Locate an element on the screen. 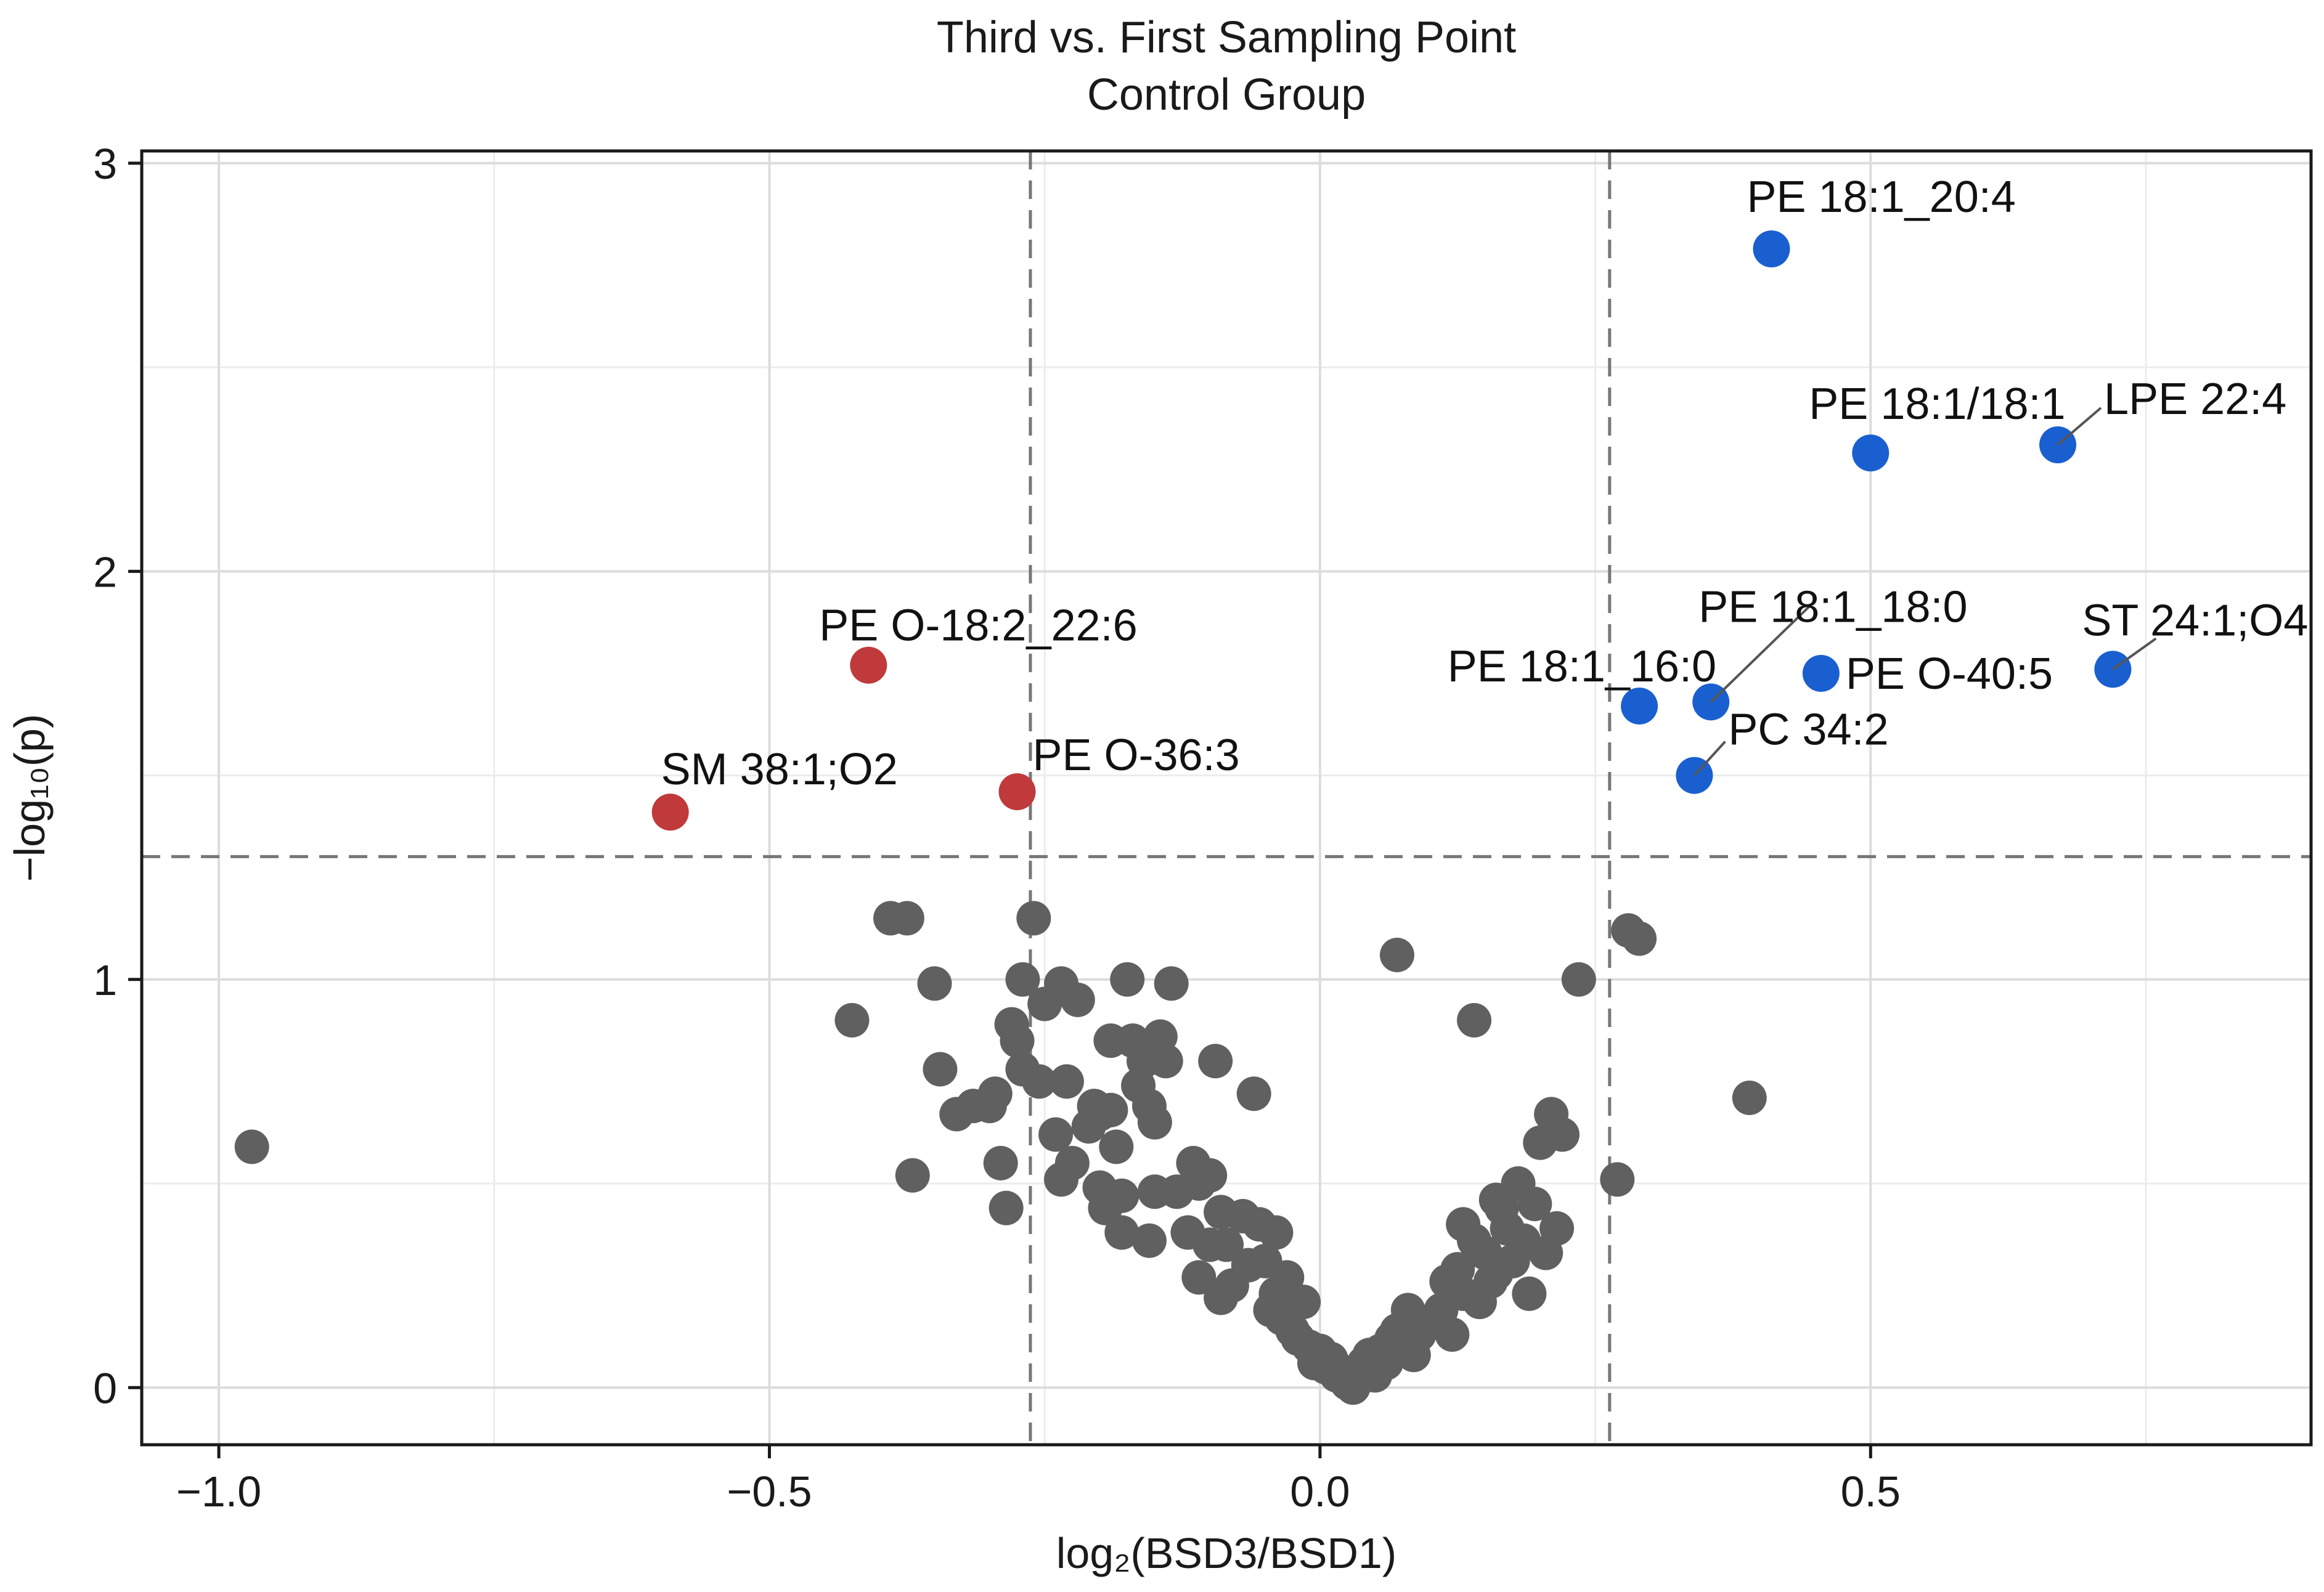 The height and width of the screenshot is (1592, 2324). x-tick-label: 0.5 is located at coordinates (1871, 1492).